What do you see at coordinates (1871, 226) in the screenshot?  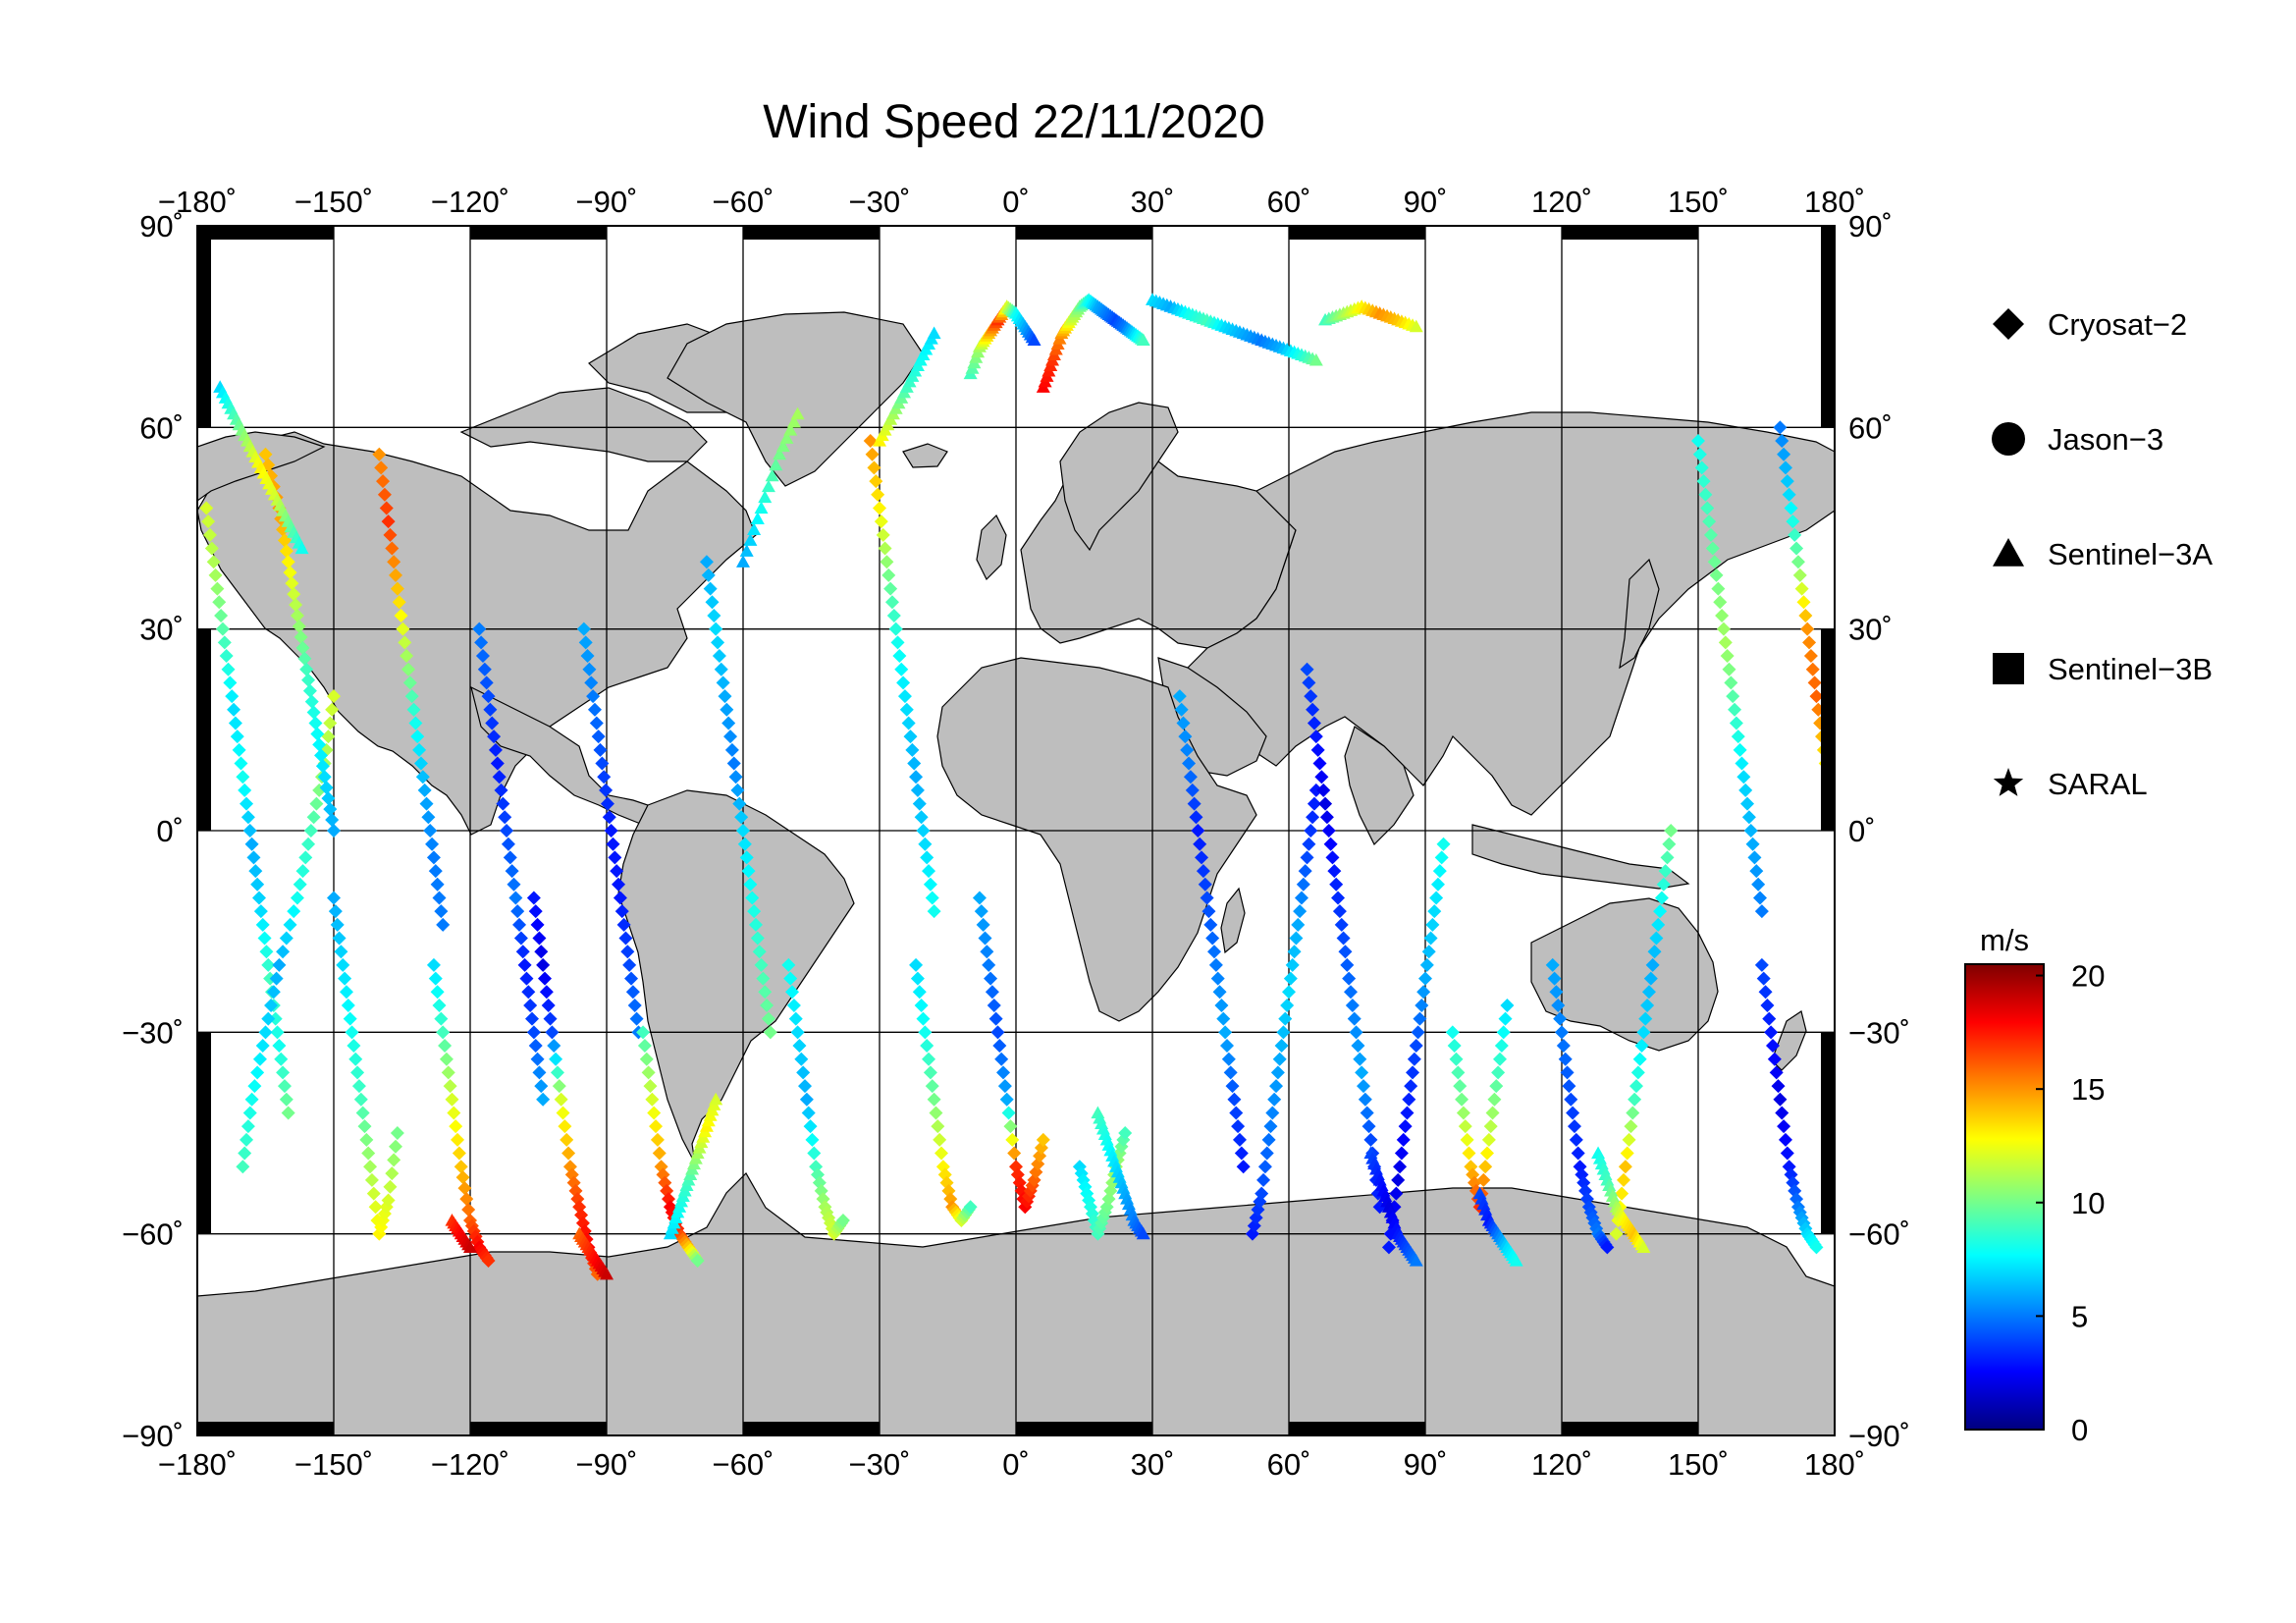 I see `lat-tick-label-right: 90˚` at bounding box center [1871, 226].